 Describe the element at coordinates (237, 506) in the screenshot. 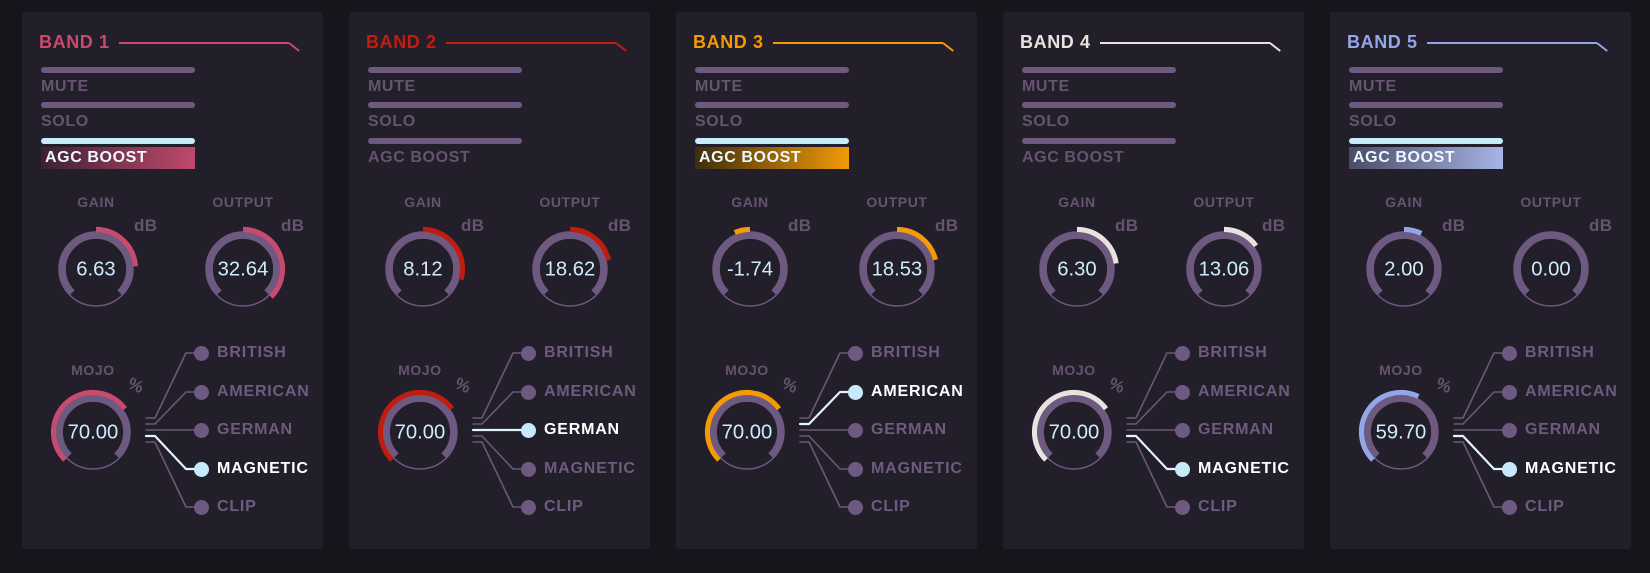

I see `option-label: CLIP` at that location.